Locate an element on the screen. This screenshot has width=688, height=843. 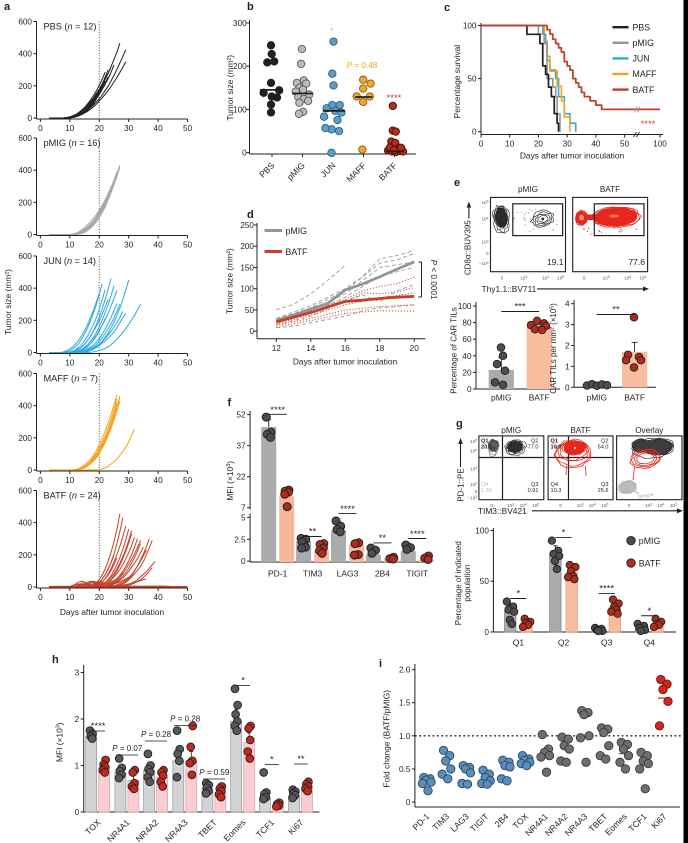
svg-text: 77.6 is located at coordinates (636, 262).